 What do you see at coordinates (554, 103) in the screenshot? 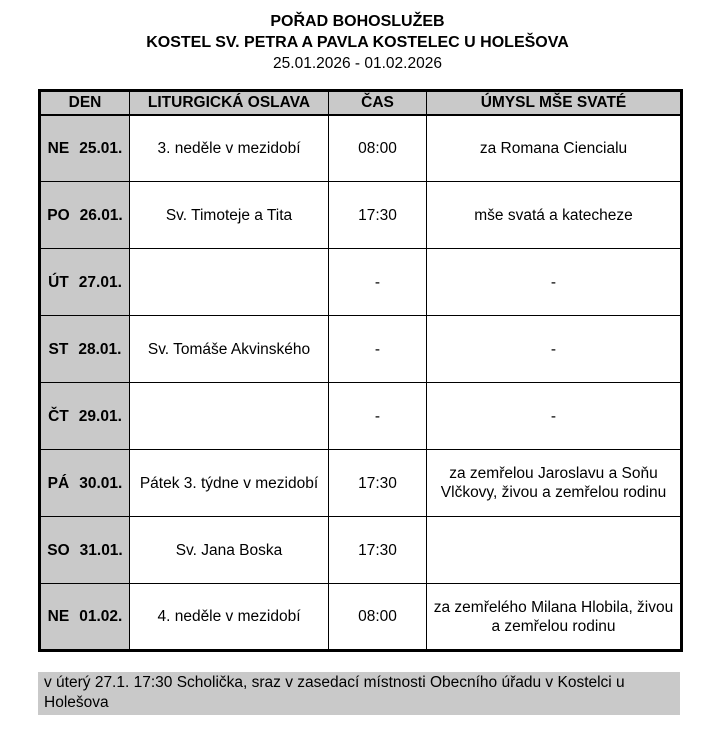
I see `column-header-umysl: ÚMYSL MŠE SVATÉ` at bounding box center [554, 103].